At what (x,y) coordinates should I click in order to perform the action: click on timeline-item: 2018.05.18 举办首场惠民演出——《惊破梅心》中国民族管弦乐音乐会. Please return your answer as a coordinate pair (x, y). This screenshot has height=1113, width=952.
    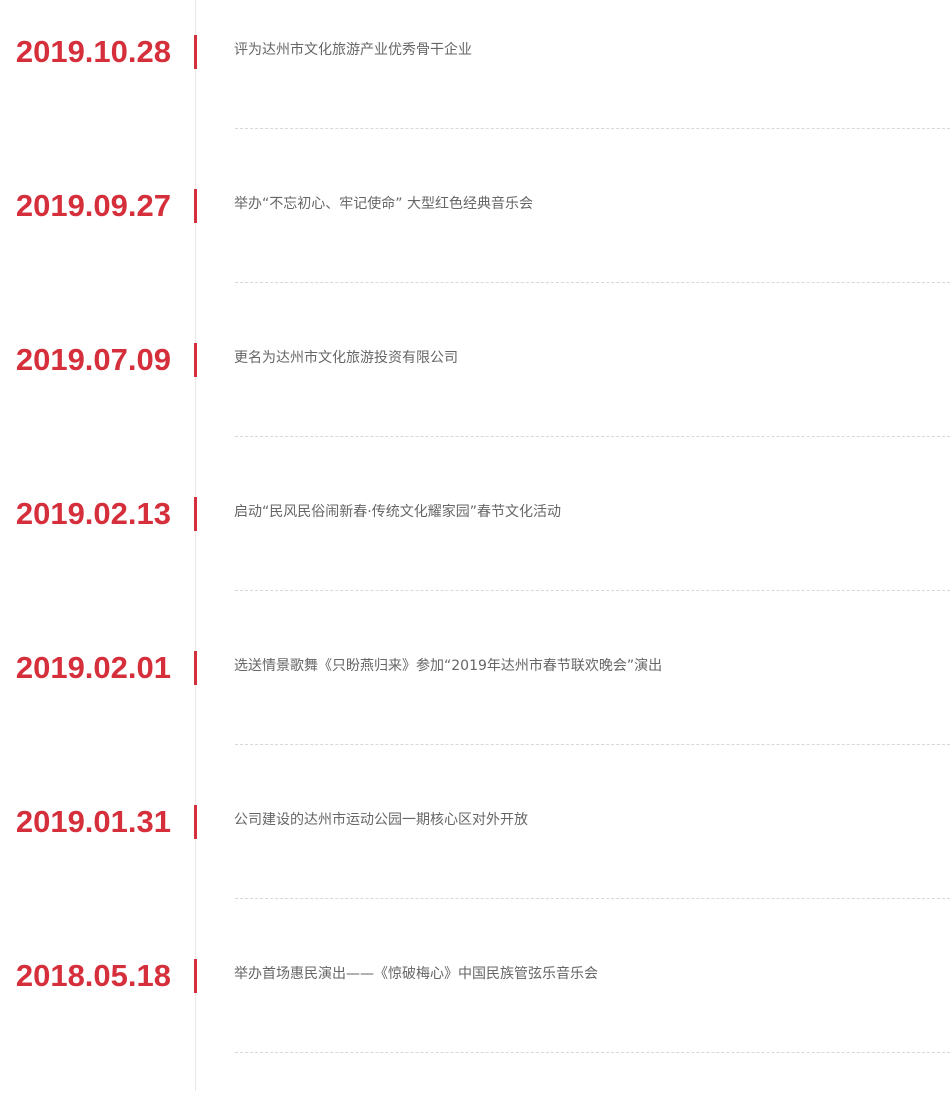
    Looking at the image, I should click on (476, 1036).